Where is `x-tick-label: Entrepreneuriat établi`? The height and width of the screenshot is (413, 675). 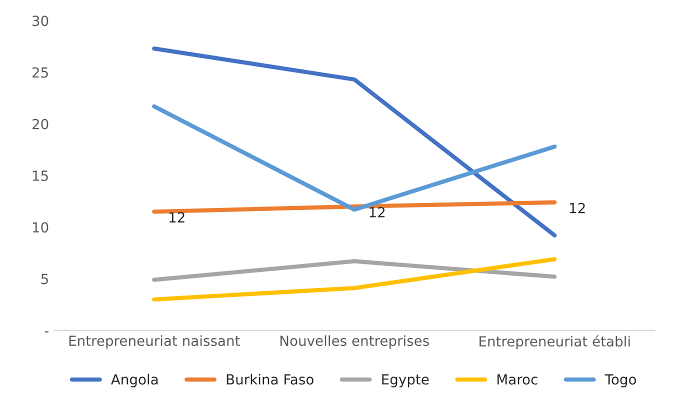
x-tick-label: Entrepreneuriat établi is located at coordinates (555, 342).